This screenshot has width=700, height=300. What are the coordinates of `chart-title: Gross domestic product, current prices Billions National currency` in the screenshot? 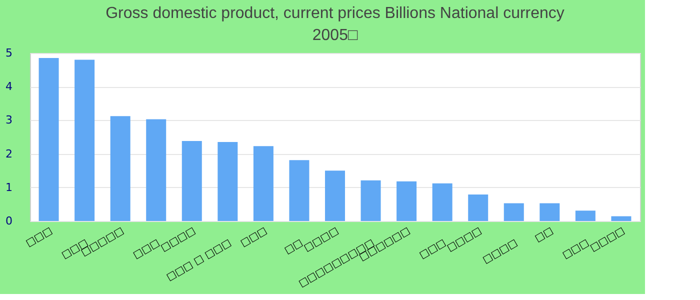 It's located at (335, 13).